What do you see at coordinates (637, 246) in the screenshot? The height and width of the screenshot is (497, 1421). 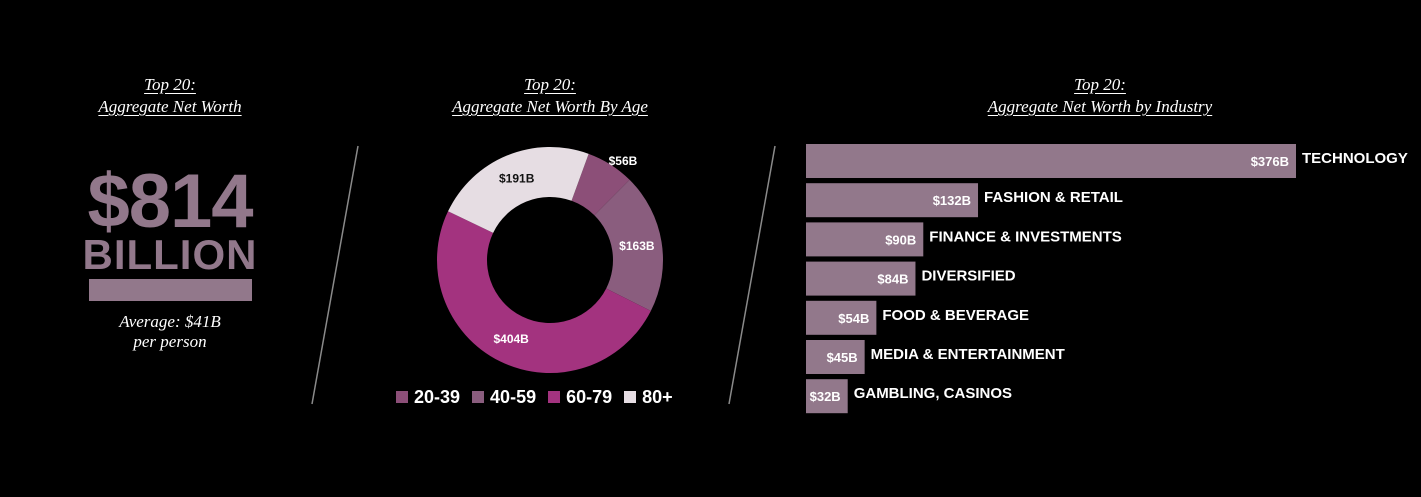 I see `donut-label-40-59: $163B` at bounding box center [637, 246].